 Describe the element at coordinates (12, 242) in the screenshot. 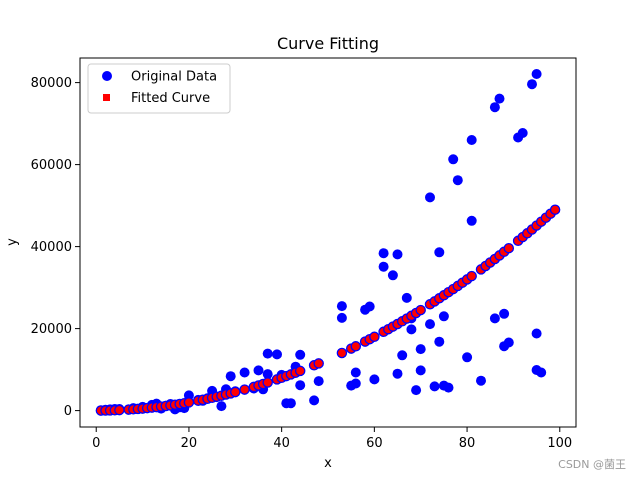

I see `y-axis-label: y` at that location.